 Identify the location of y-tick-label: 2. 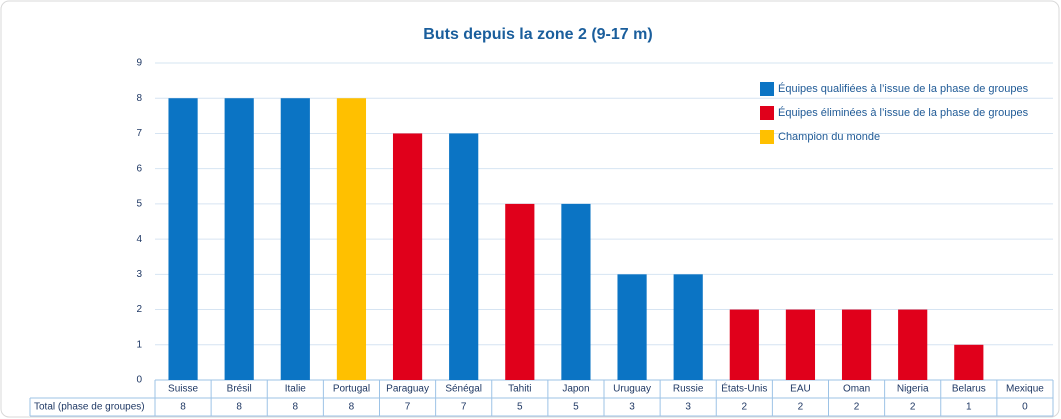
(139, 309).